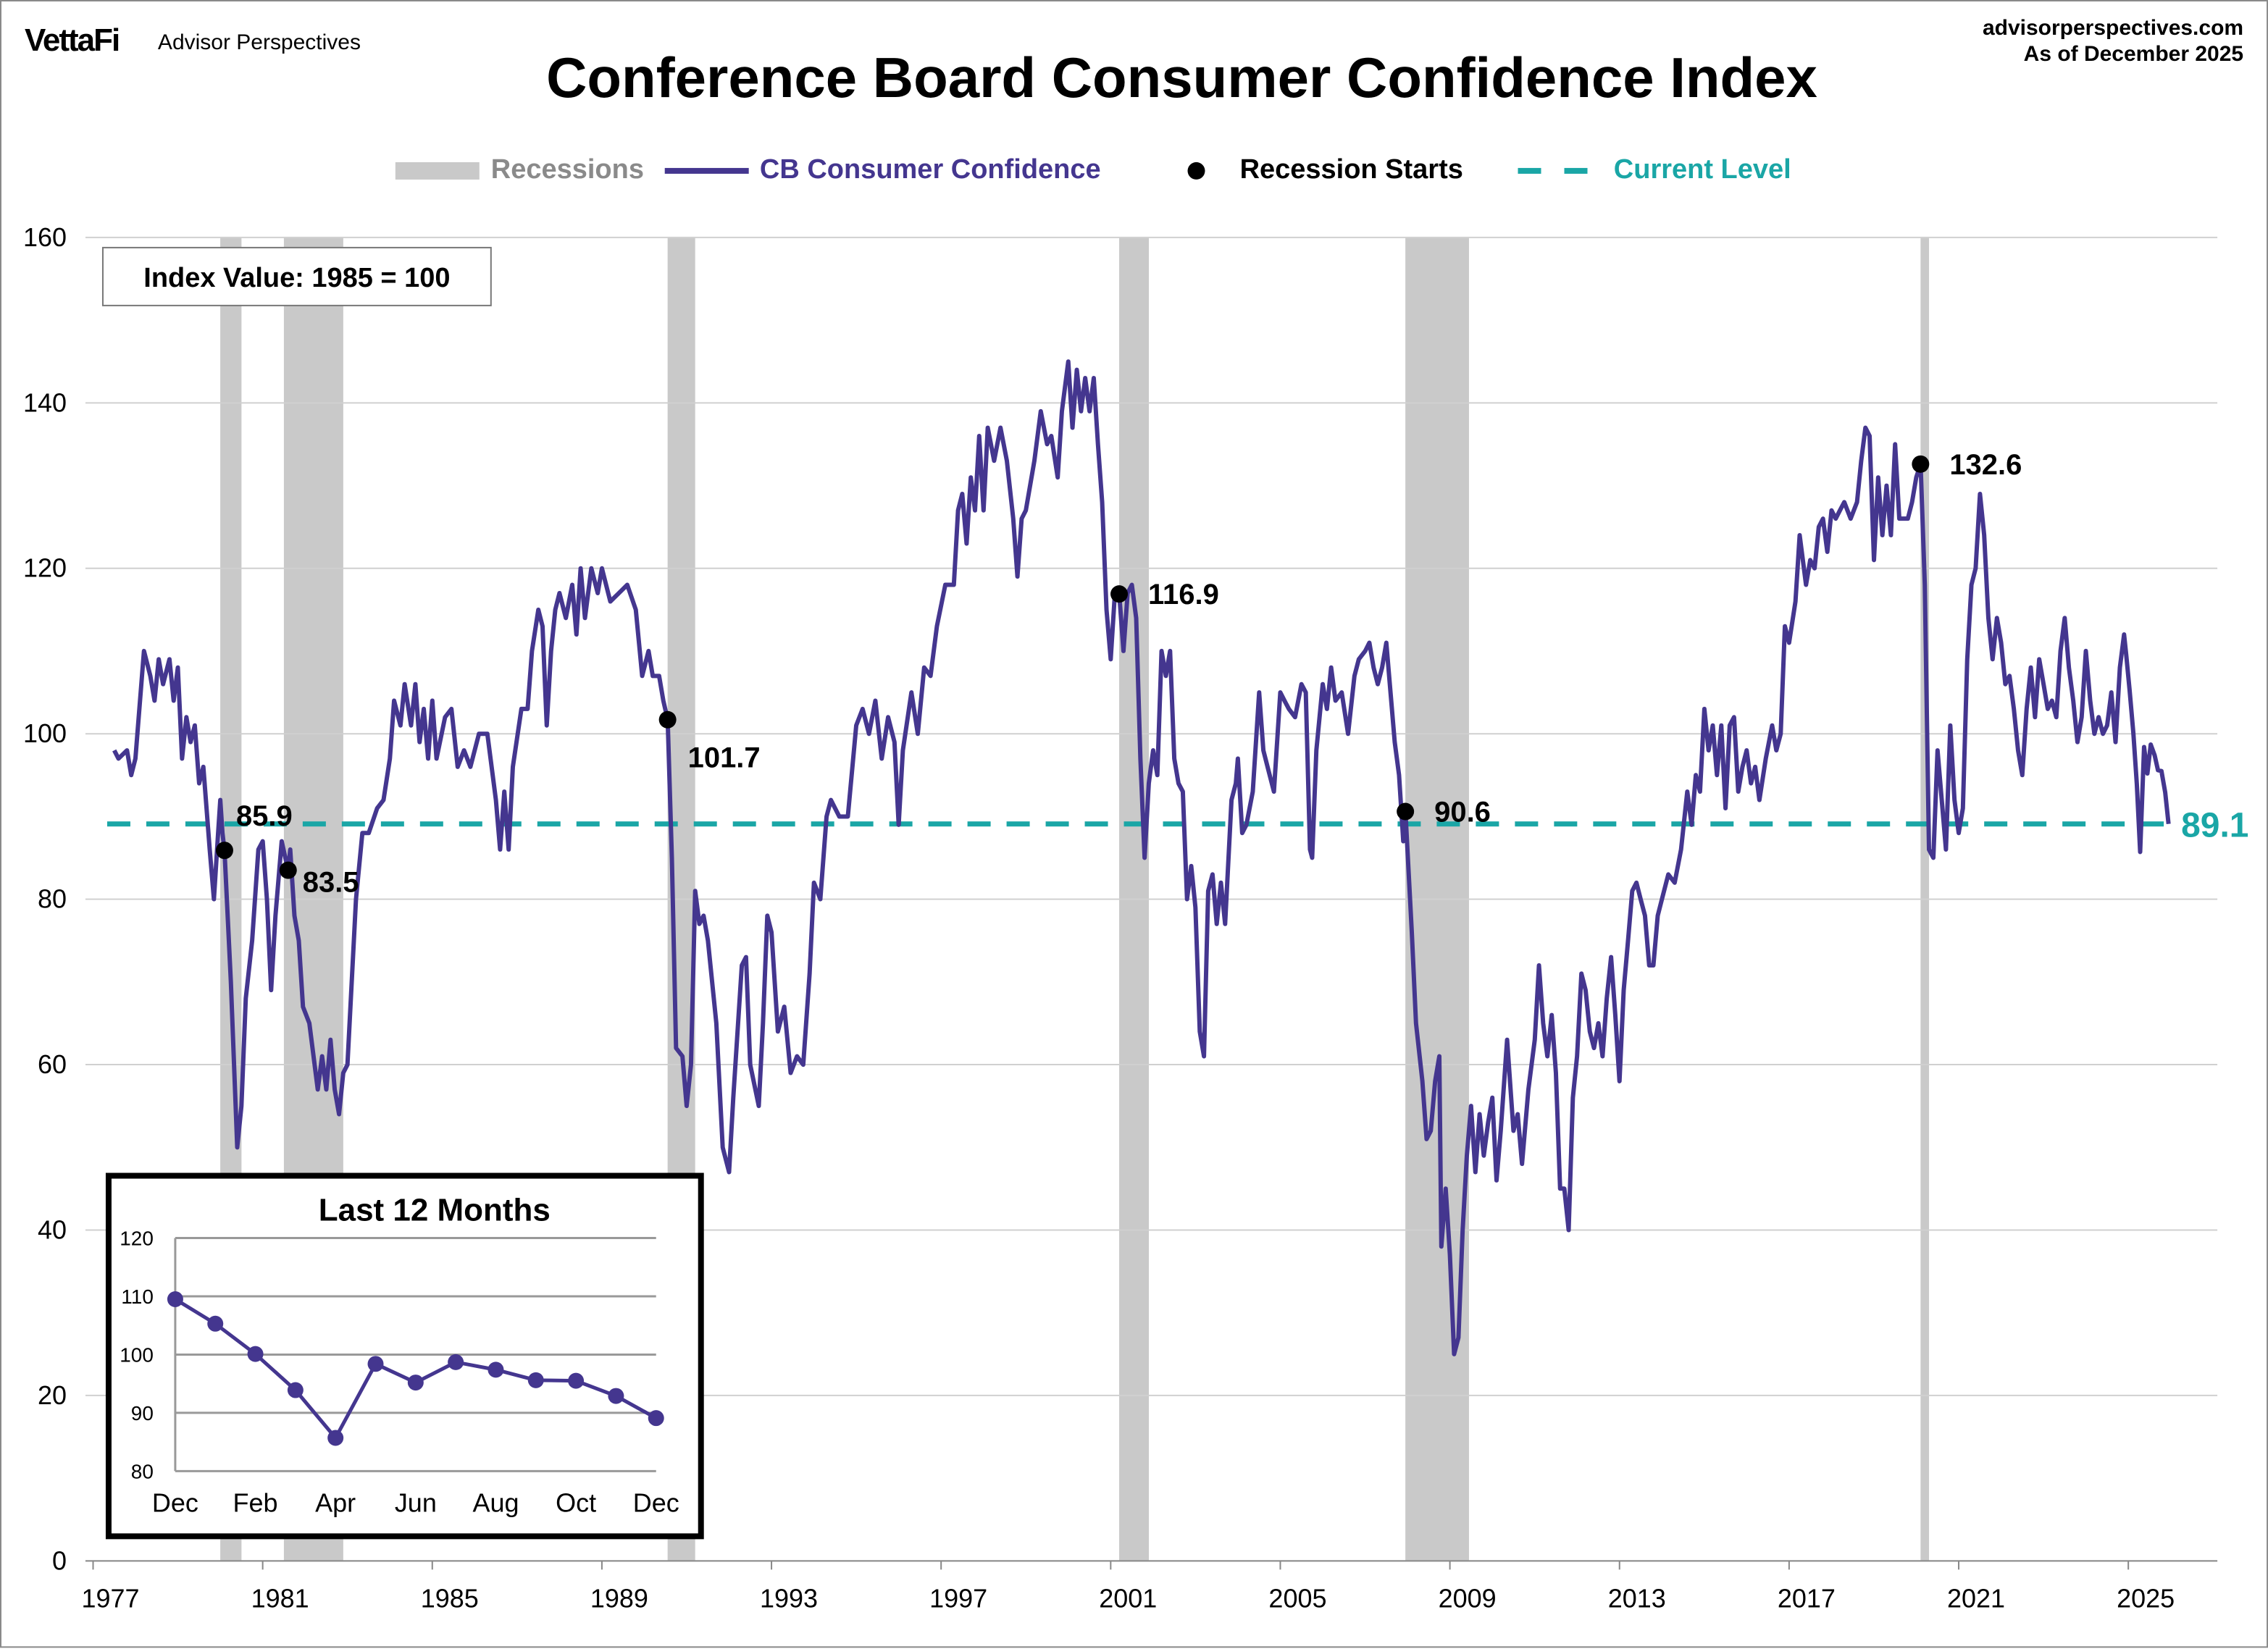 The width and height of the screenshot is (2268, 1649). I want to click on inset-y-tick-label: 110, so click(138, 1296).